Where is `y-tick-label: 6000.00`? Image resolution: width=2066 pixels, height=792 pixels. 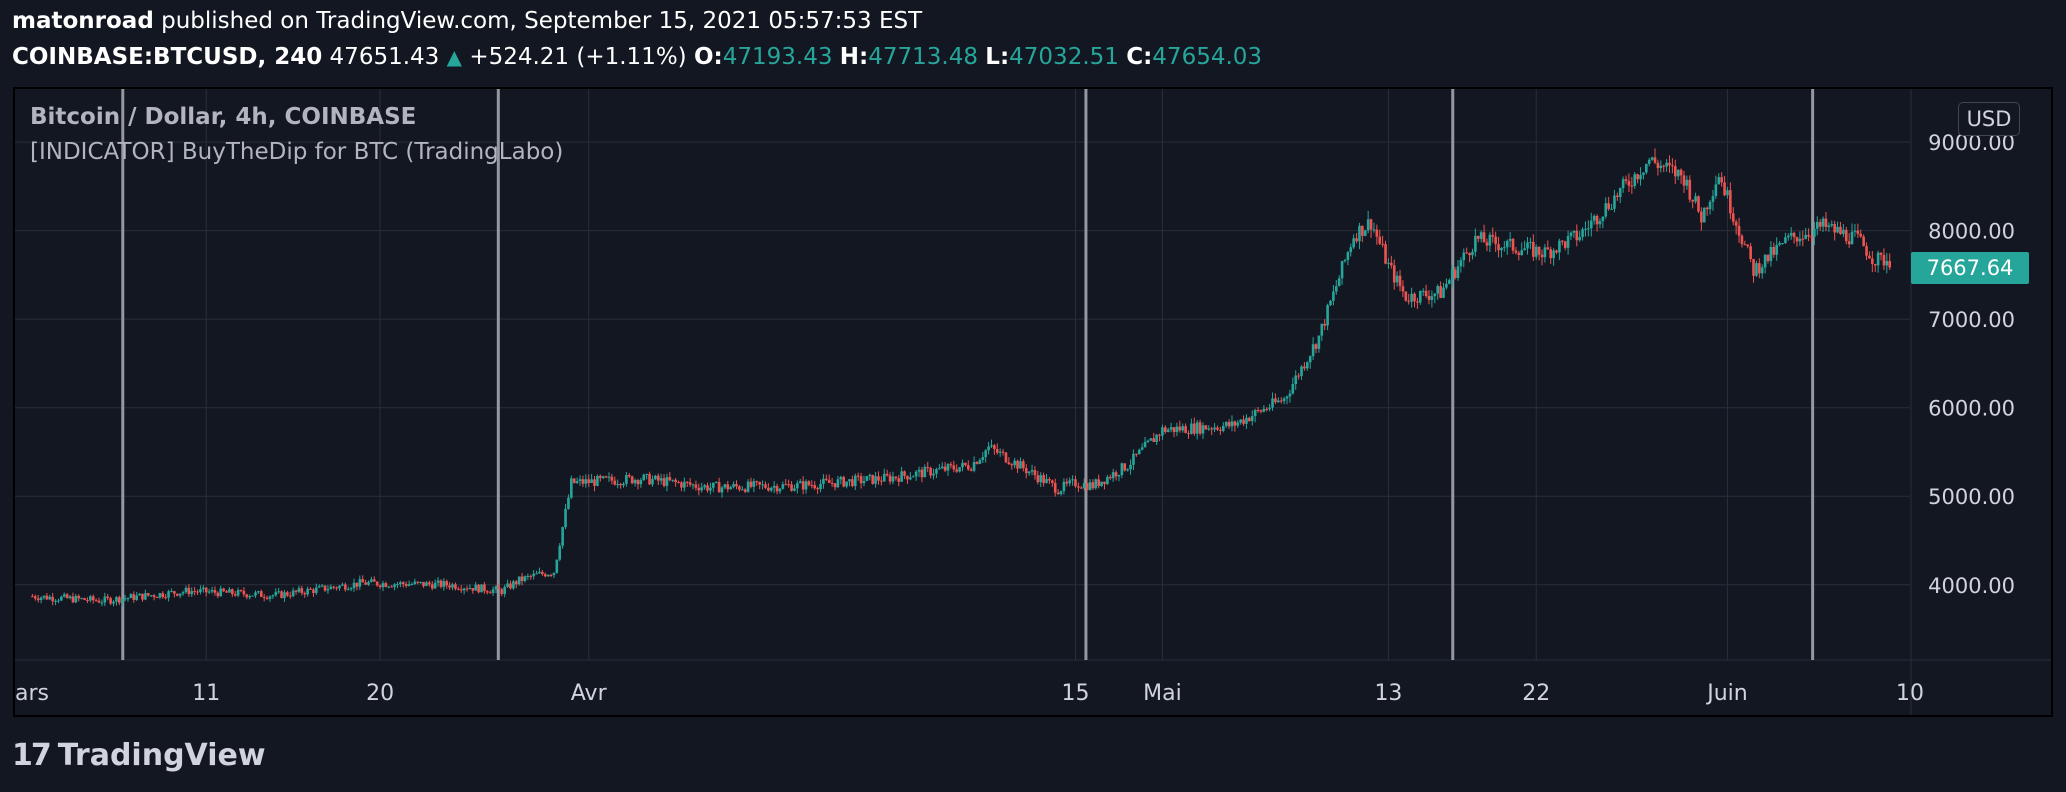
y-tick-label: 6000.00 is located at coordinates (1971, 409).